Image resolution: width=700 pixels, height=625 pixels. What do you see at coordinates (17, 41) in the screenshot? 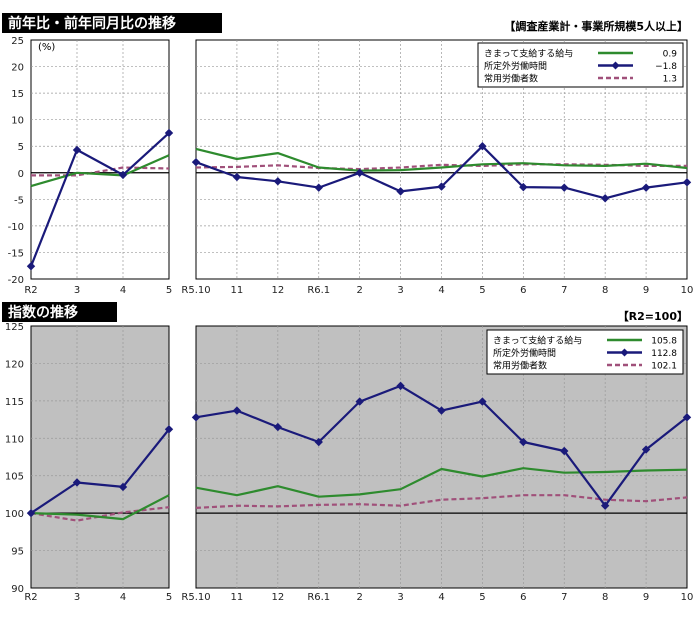
I see `y-tick-label: 25` at bounding box center [17, 41].